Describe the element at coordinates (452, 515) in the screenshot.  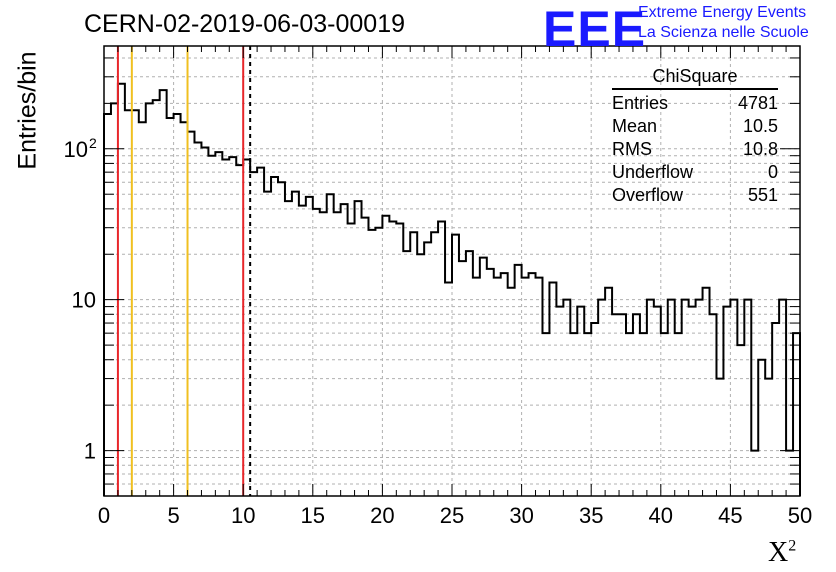
I see `x-tick-label: 25` at that location.